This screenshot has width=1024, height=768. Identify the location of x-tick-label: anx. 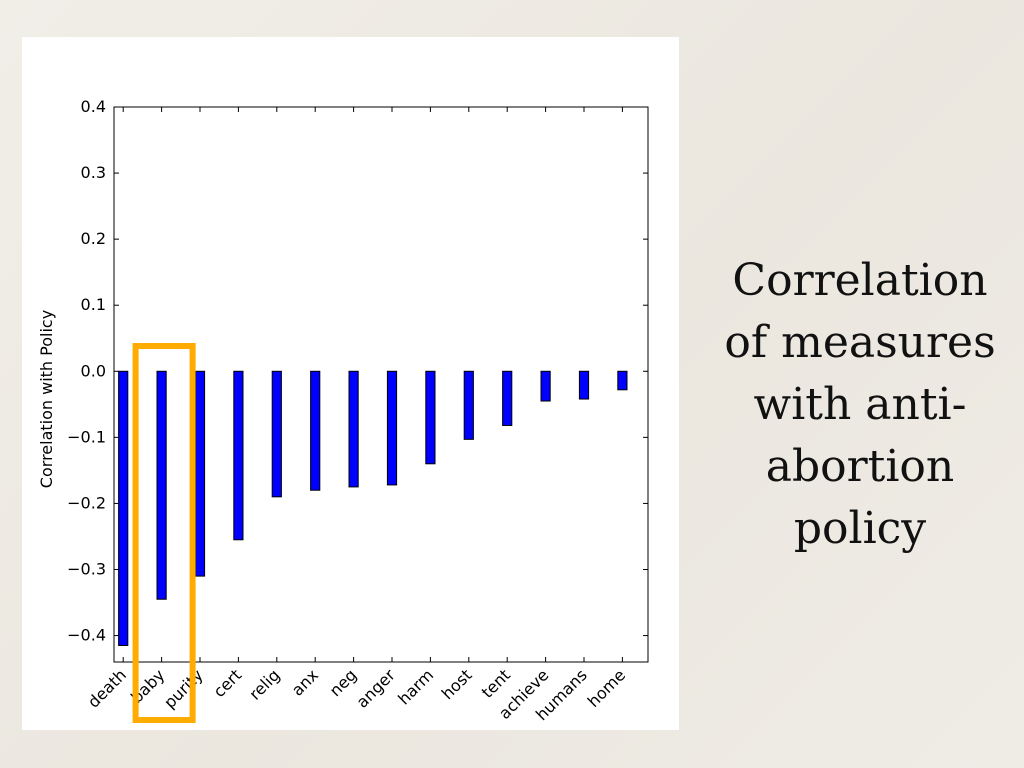
(305, 682).